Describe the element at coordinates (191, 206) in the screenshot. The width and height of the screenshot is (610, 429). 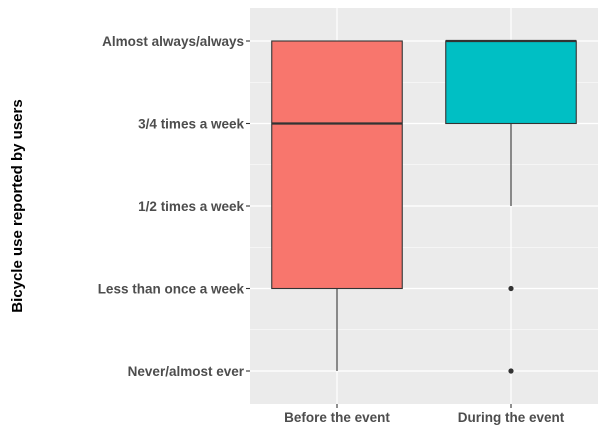
I see `y-tick-label: 1/2 times a week` at that location.